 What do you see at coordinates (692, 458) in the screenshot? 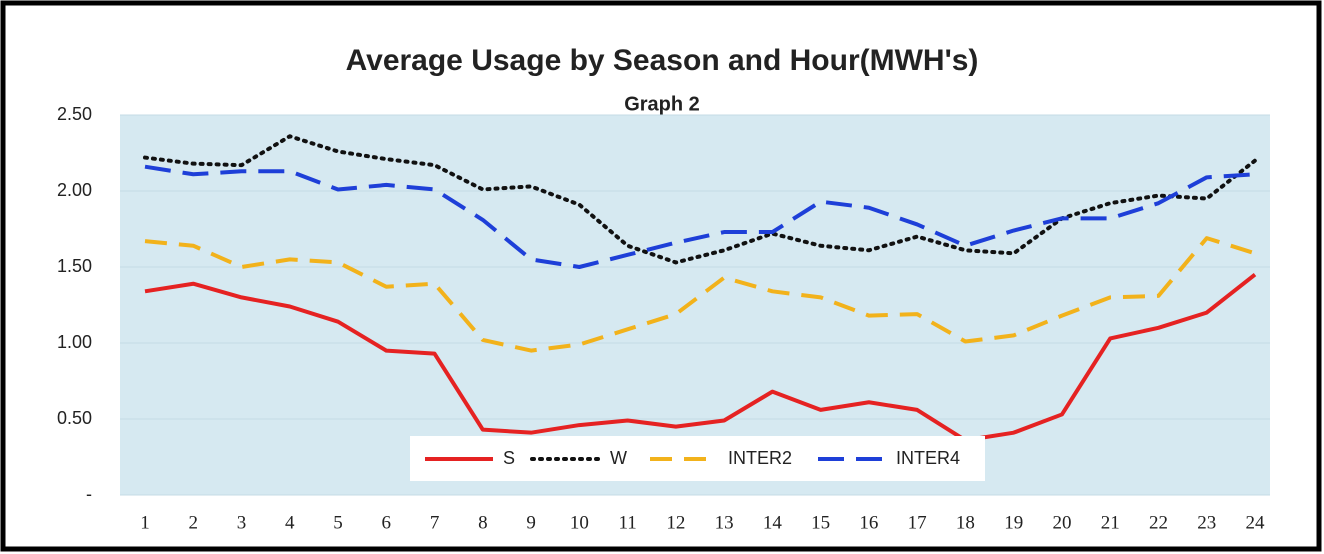
I see `legend-items: S W INTER2 INTER4` at bounding box center [692, 458].